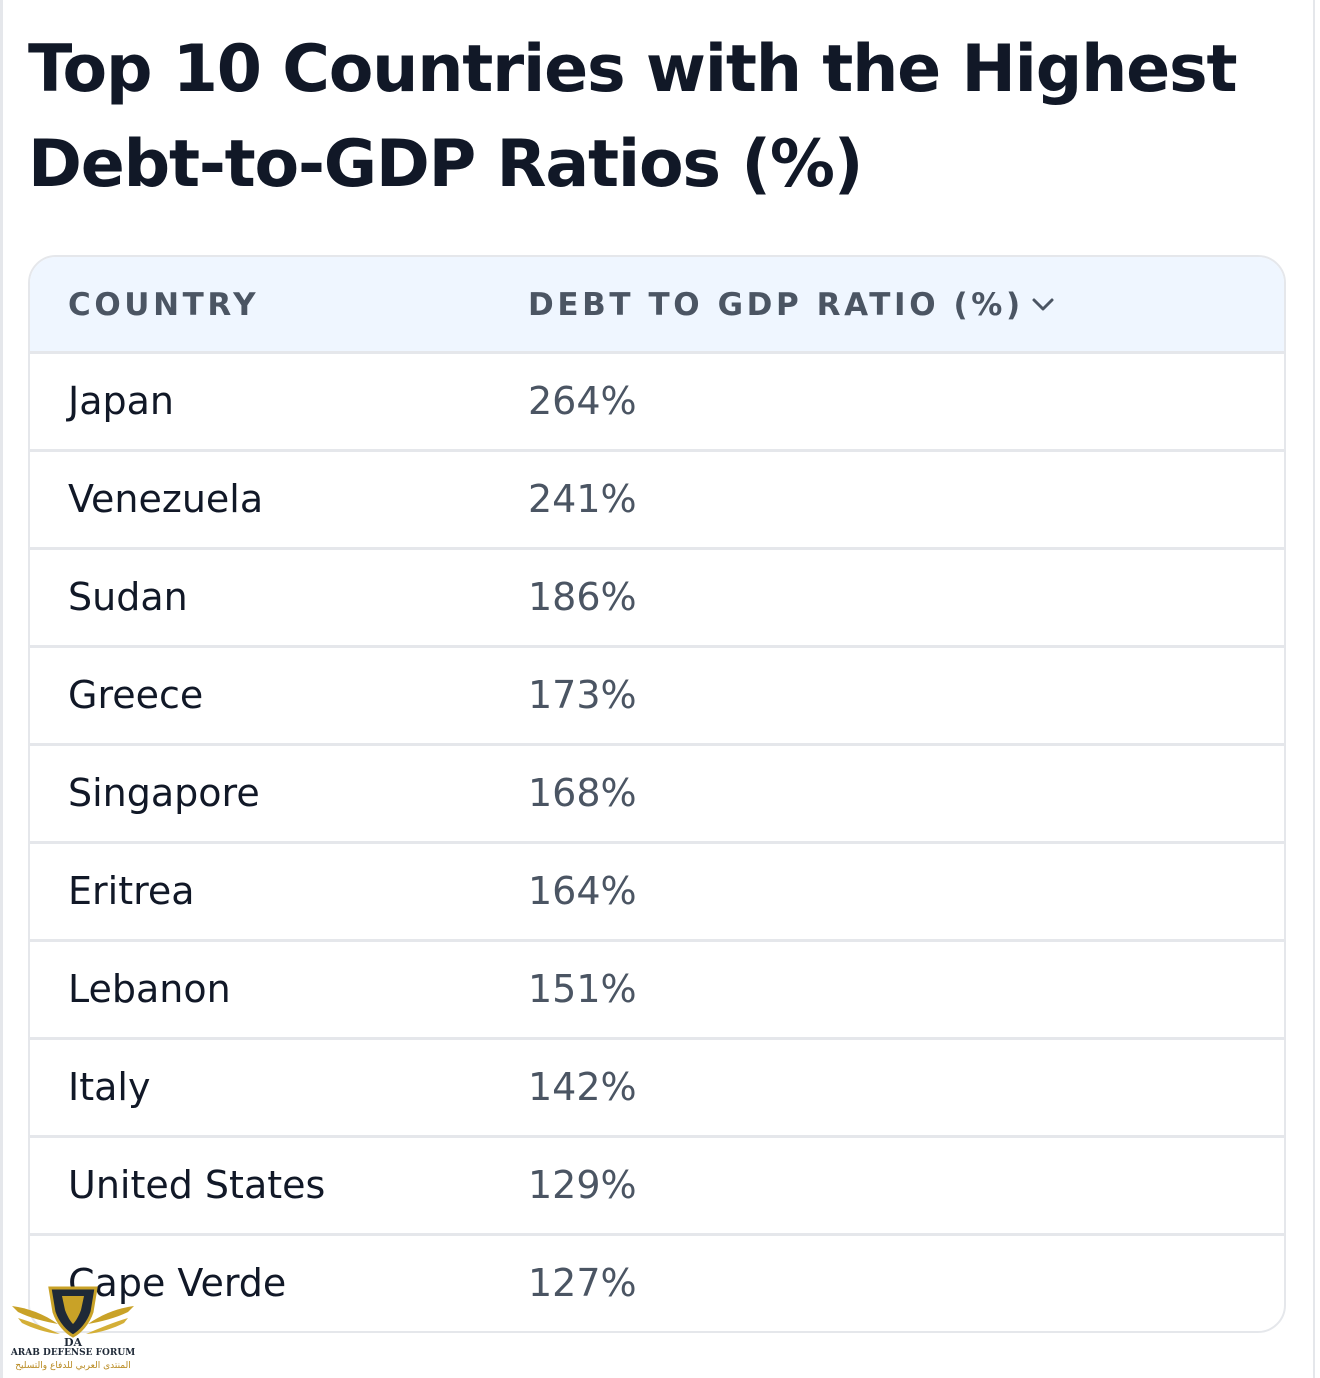  What do you see at coordinates (197, 1185) in the screenshot?
I see `country-cell: United States` at bounding box center [197, 1185].